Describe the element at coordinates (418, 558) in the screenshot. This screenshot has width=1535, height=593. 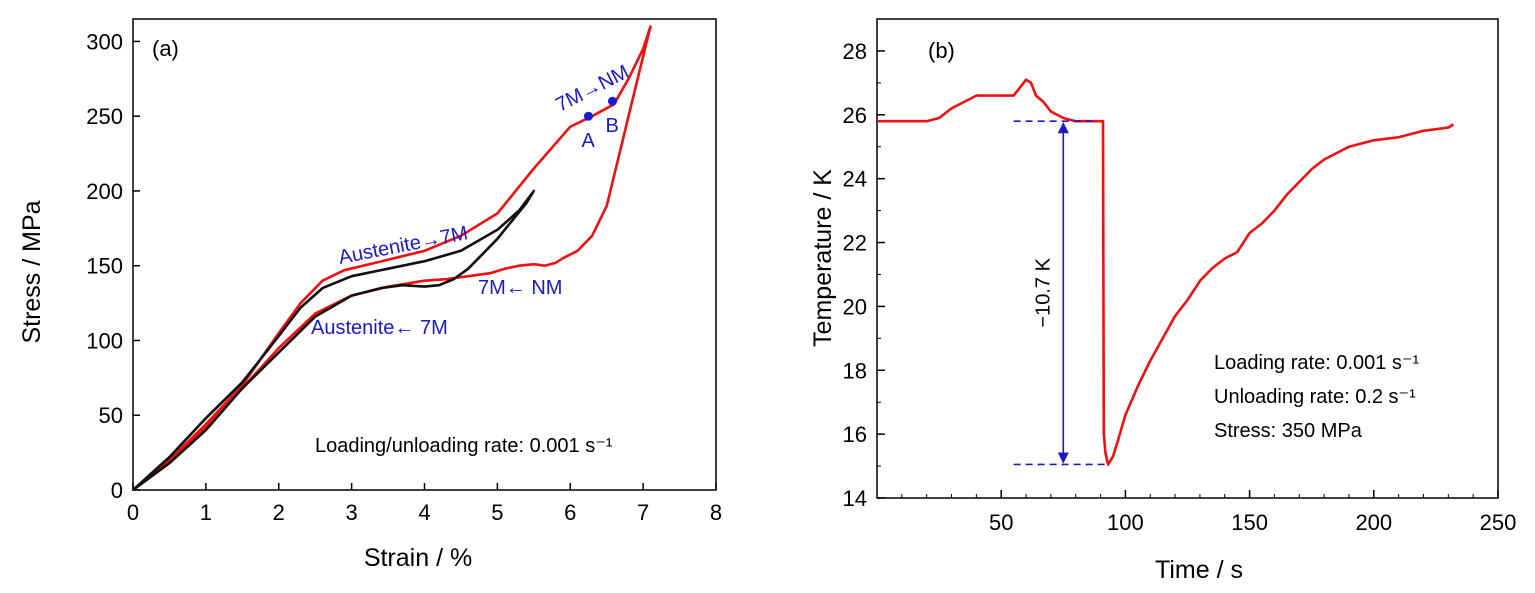
I see `chart-a-x-axis-title: Strain / %` at that location.